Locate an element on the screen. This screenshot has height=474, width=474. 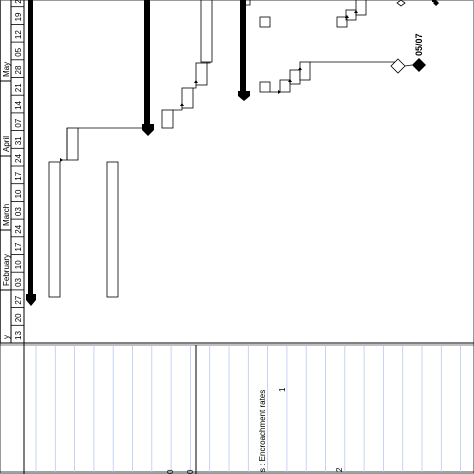
week-label-0: 13 is located at coordinates (18, 335).